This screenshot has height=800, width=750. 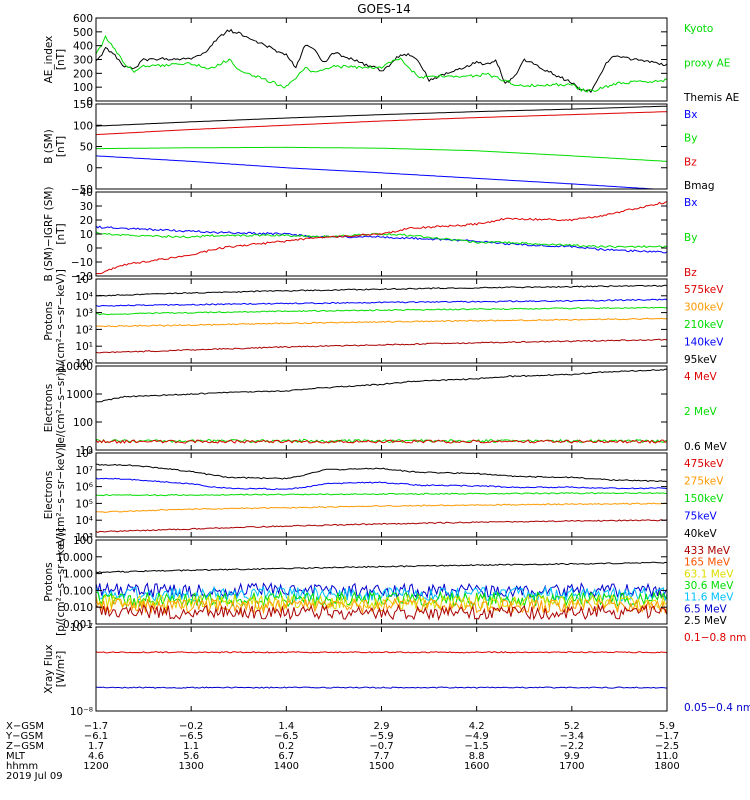 I want to click on y-axis-label: Protons, so click(x=49, y=581).